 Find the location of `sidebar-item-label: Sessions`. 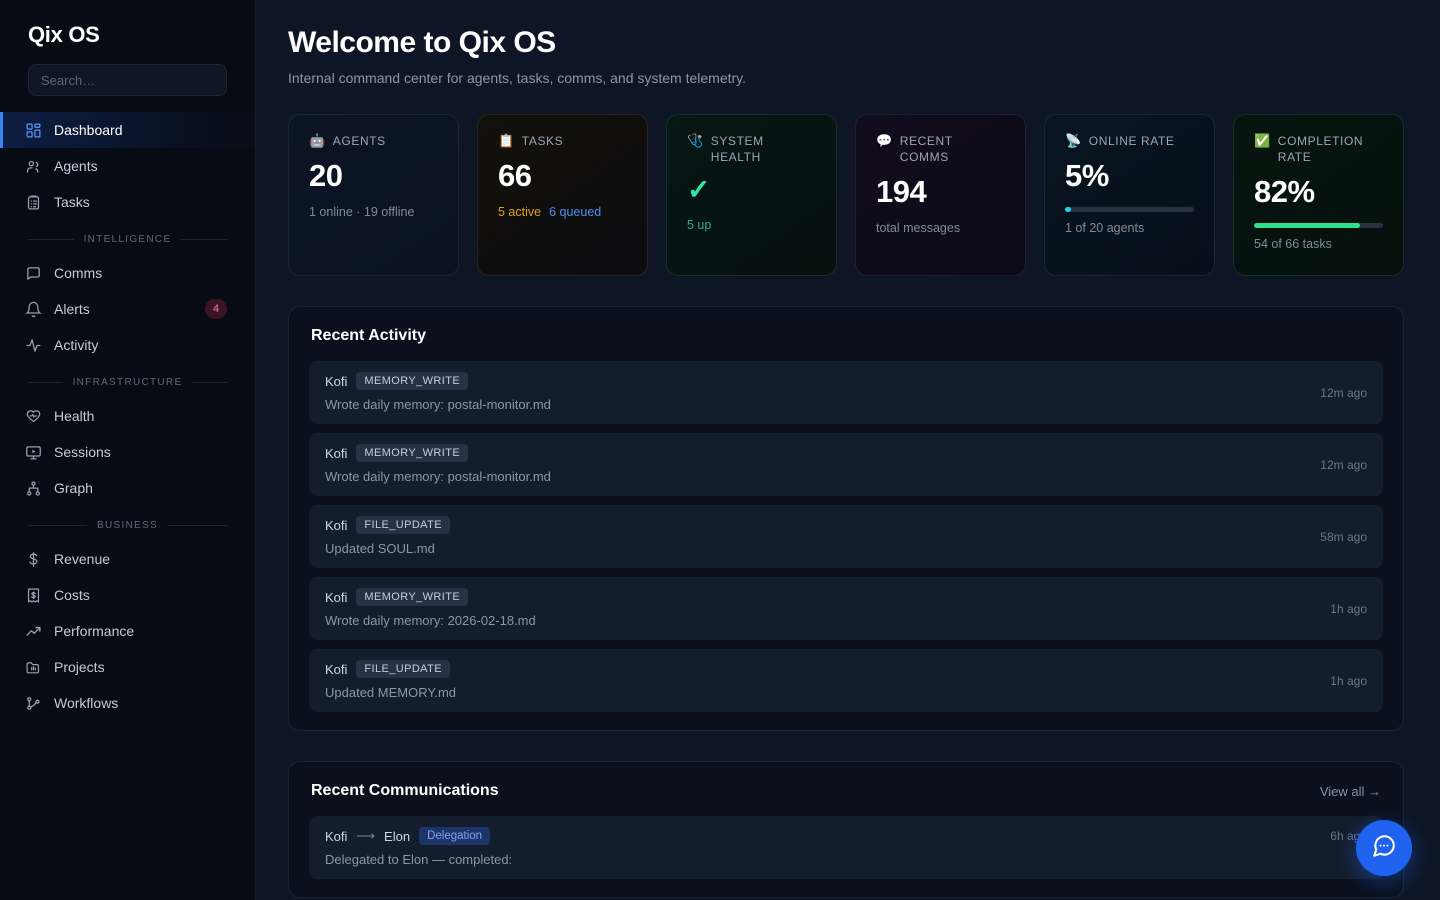

sidebar-item-label: Sessions is located at coordinates (82, 452).